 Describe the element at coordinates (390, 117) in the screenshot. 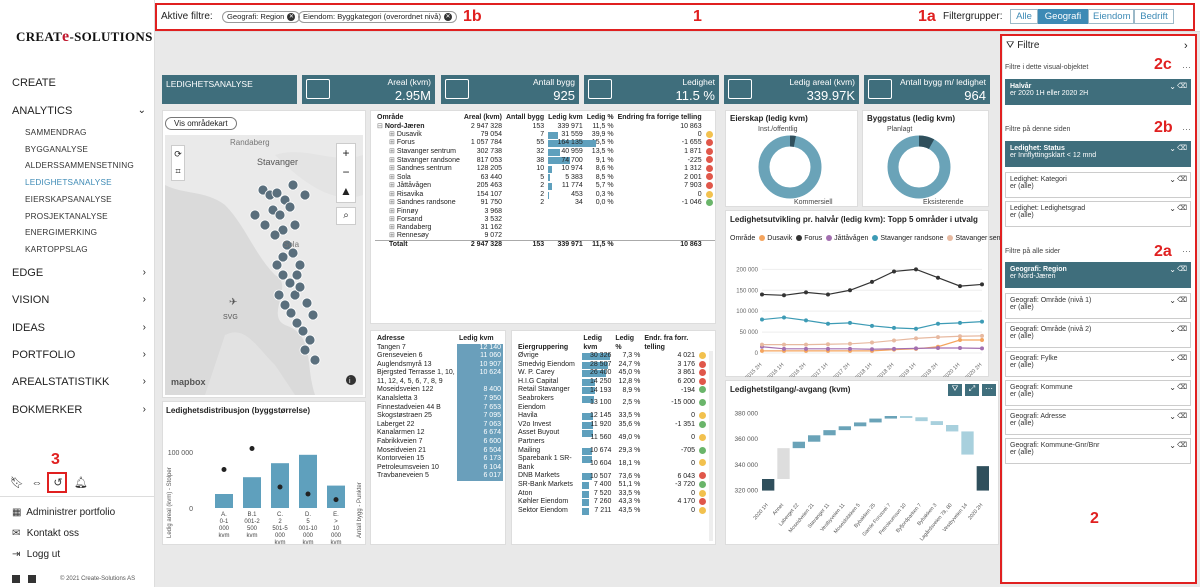

I see `column-header: Område` at that location.